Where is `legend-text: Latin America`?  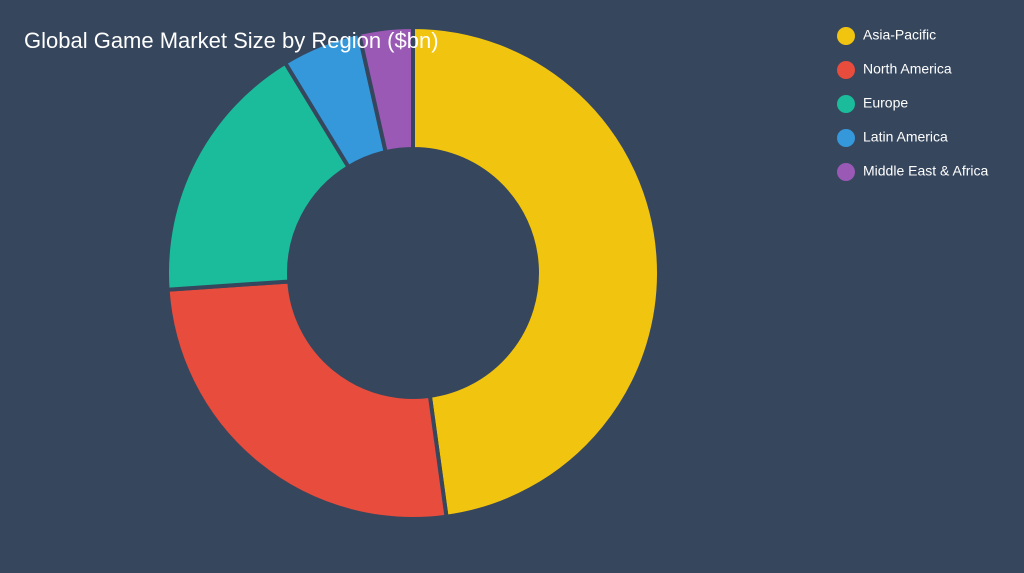 legend-text: Latin America is located at coordinates (905, 137).